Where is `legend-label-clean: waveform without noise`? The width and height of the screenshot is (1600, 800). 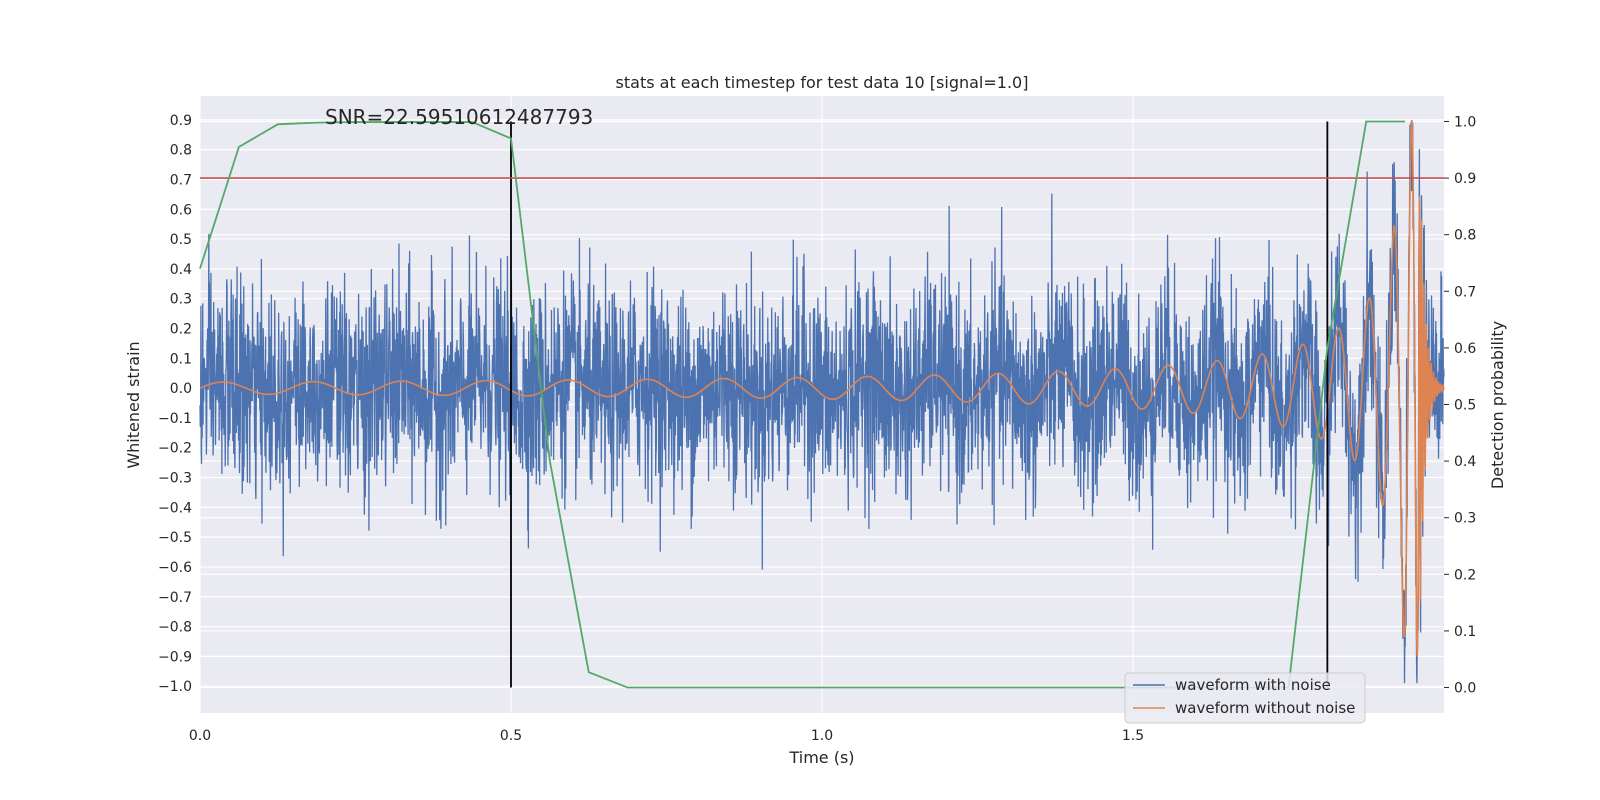 legend-label-clean: waveform without noise is located at coordinates (1265, 708).